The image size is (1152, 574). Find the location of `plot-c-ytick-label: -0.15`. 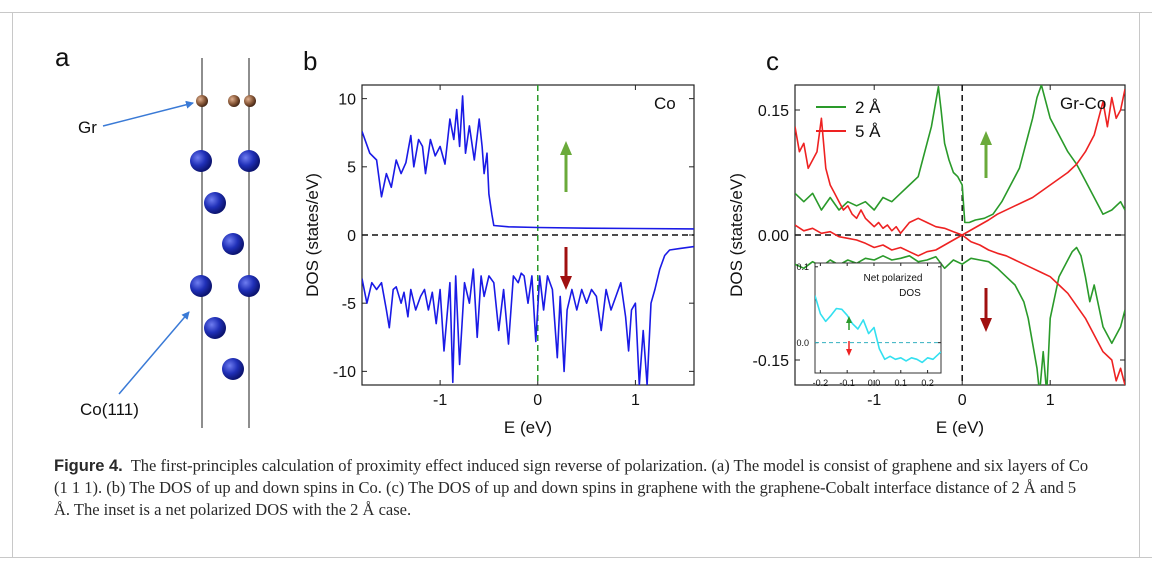

plot-c-ytick-label: -0.15 is located at coordinates (771, 361).